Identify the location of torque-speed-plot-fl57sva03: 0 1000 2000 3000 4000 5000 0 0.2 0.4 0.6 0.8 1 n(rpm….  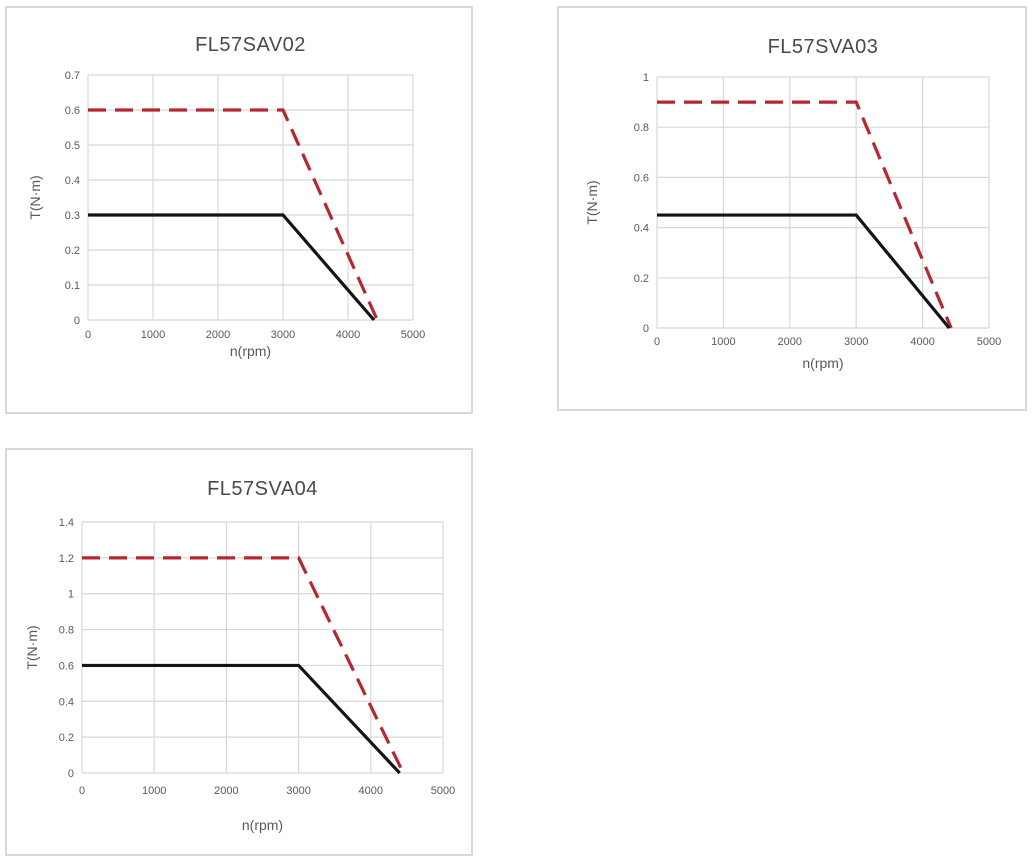
(792, 221).